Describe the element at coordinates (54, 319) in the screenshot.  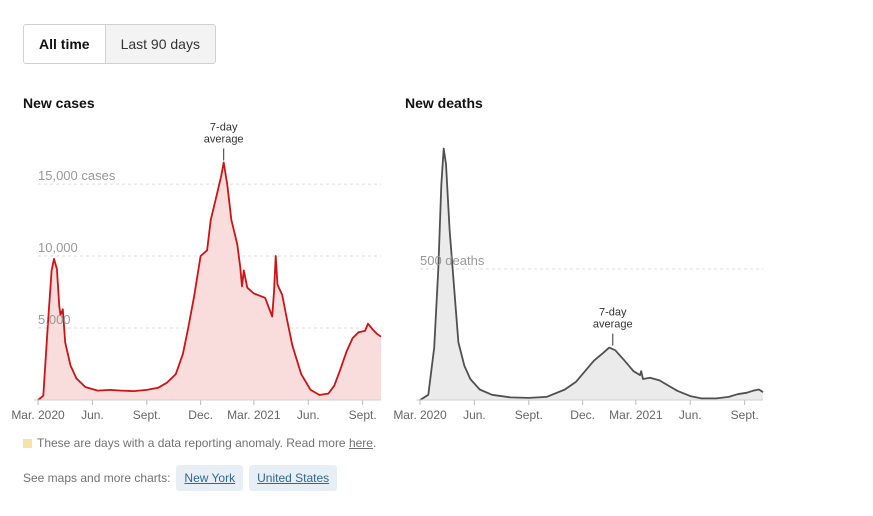
I see `cases-y-tick-label: 5,000` at that location.